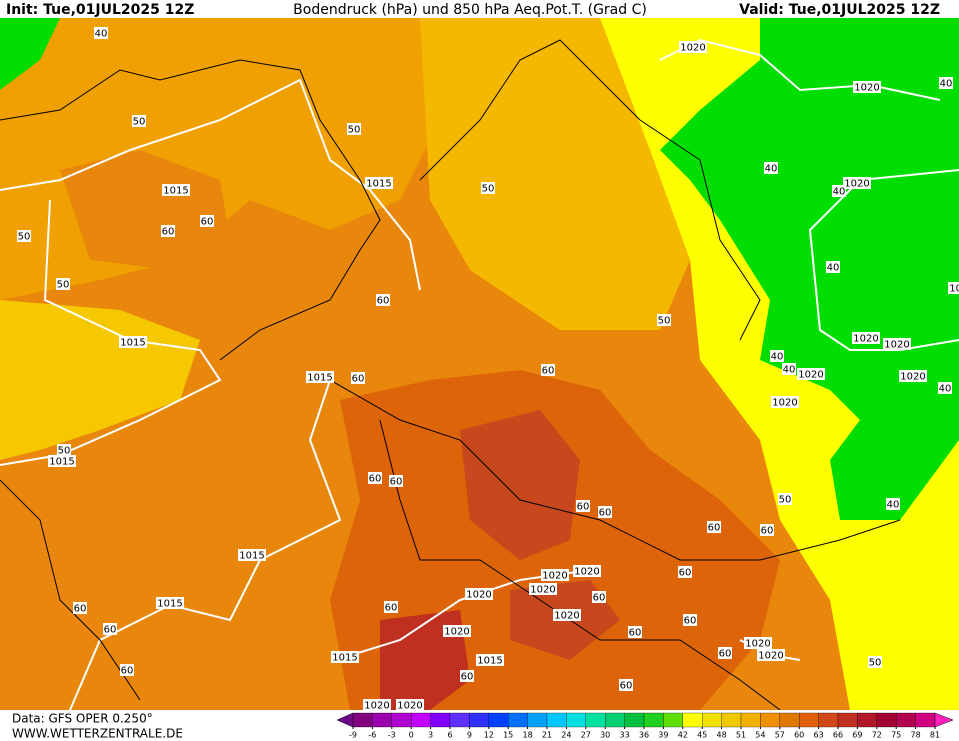 The height and width of the screenshot is (741, 959). What do you see at coordinates (353, 735) in the screenshot?
I see `colorbar-tick-label: -9` at bounding box center [353, 735].